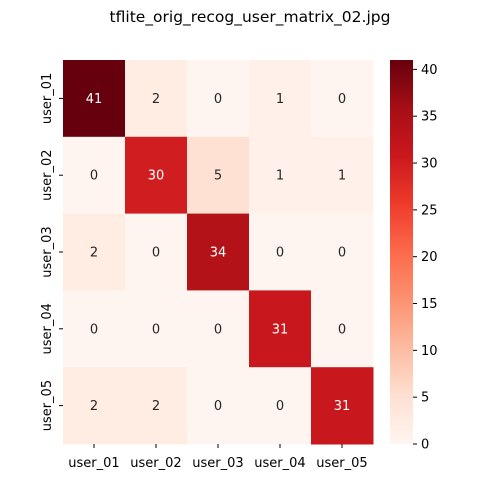  I want to click on colorbar, so click(401, 252).